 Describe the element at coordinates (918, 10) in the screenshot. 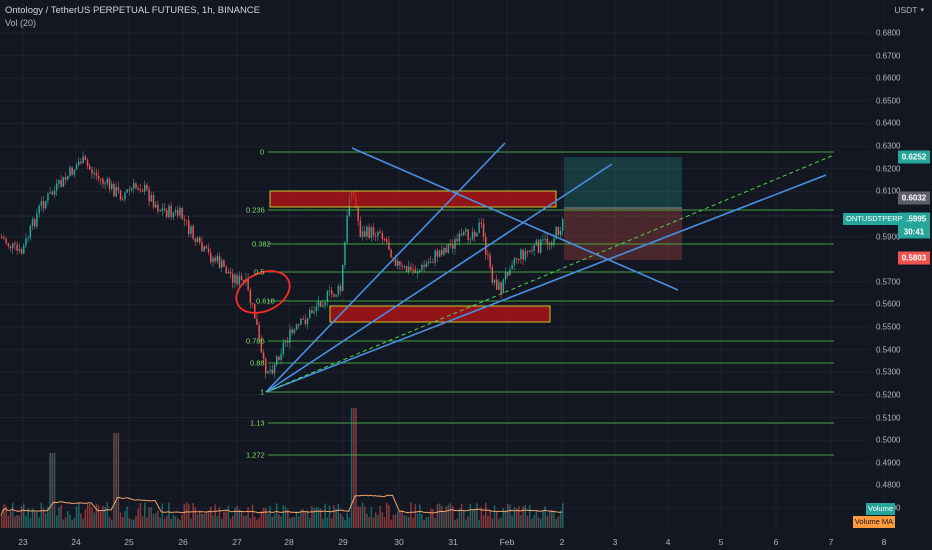

I see `lock-icon` at that location.